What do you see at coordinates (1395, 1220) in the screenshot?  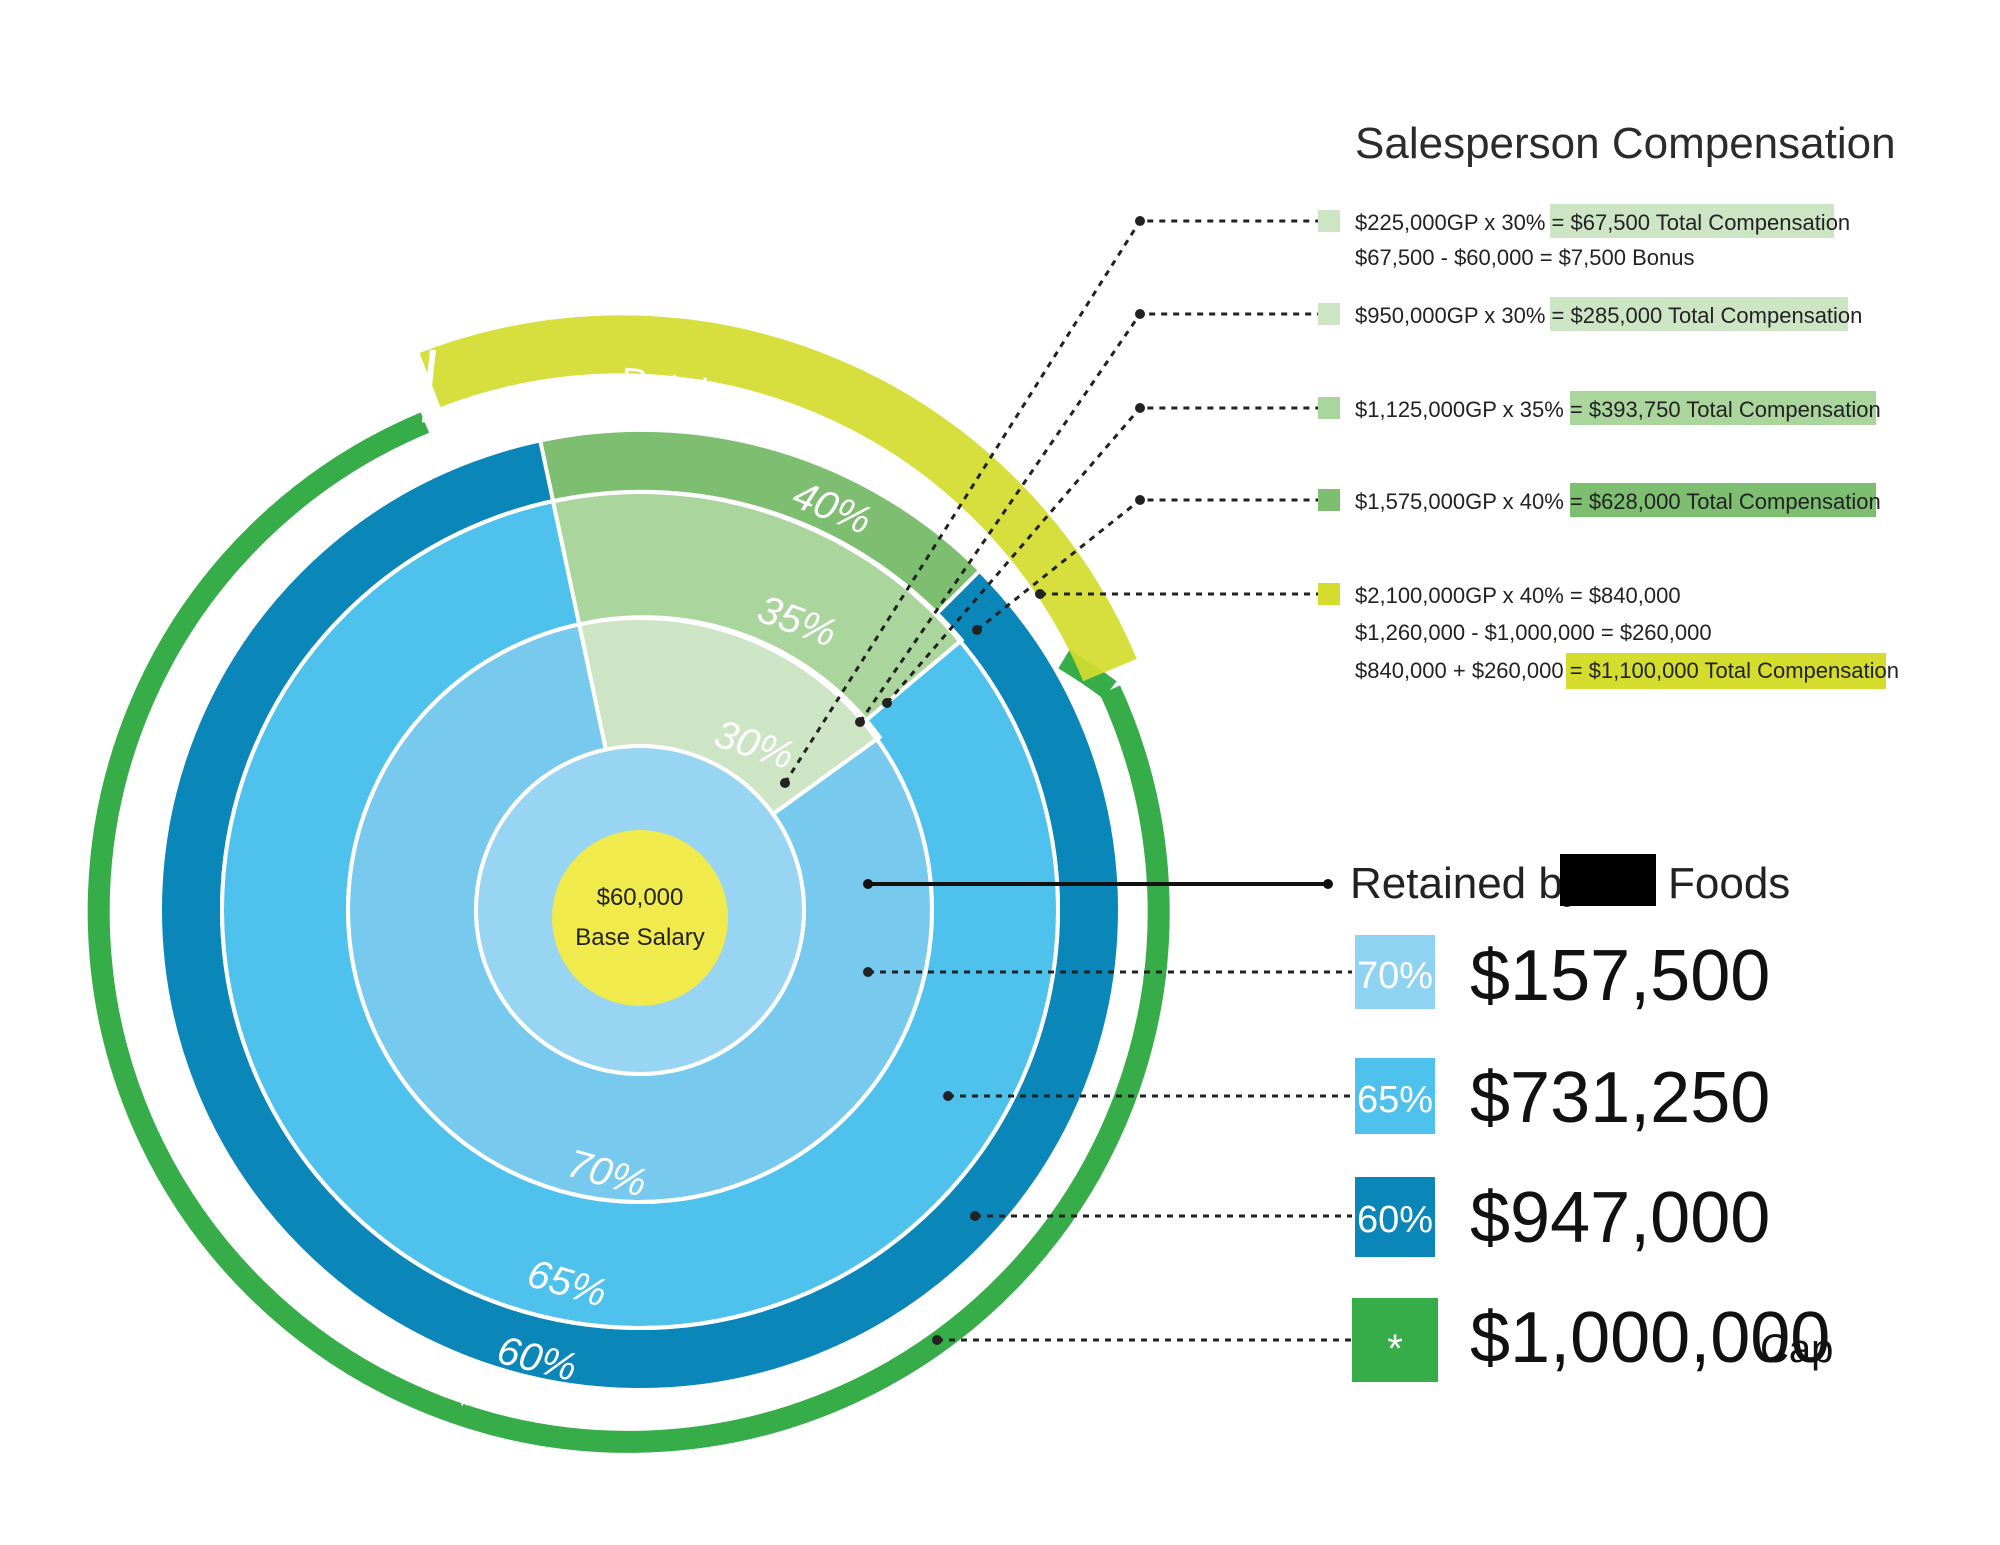 I see `pct-60: 60%` at bounding box center [1395, 1220].